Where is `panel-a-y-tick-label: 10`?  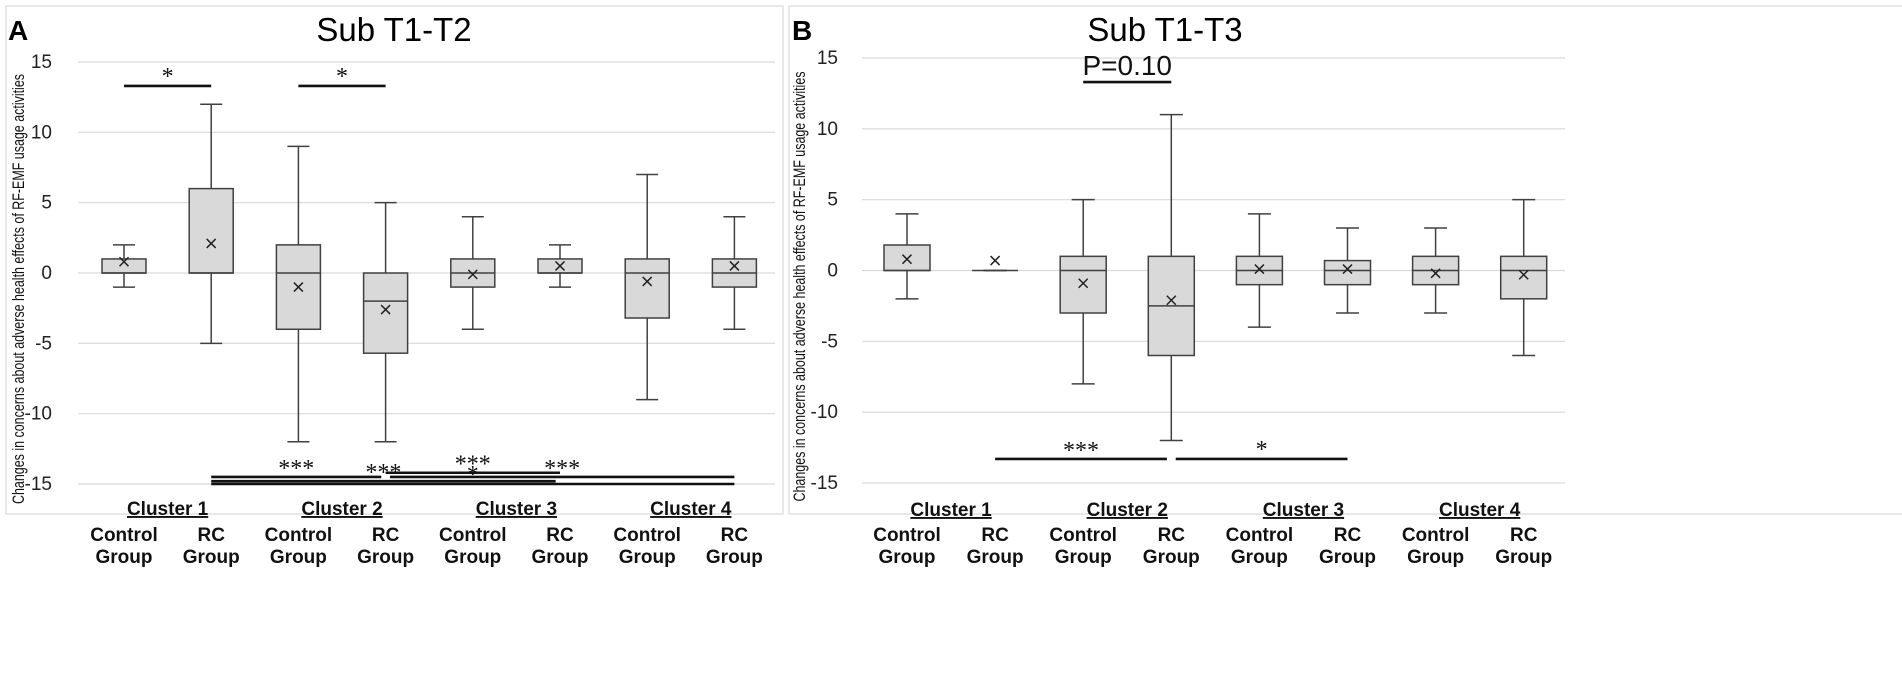
panel-a-y-tick-label: 10 is located at coordinates (41, 132).